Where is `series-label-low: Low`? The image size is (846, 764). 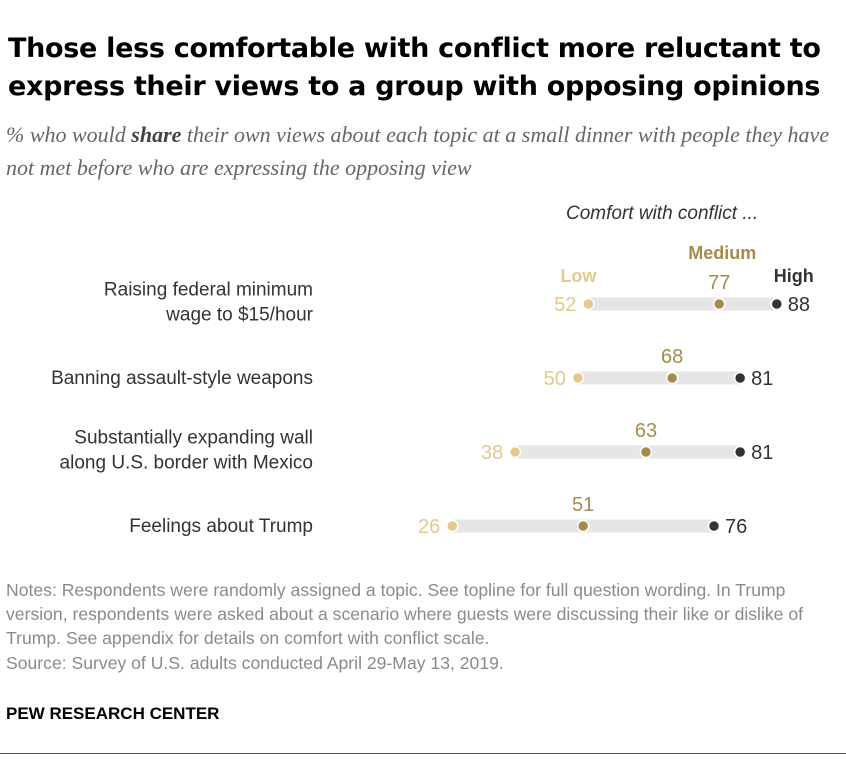 series-label-low: Low is located at coordinates (578, 276).